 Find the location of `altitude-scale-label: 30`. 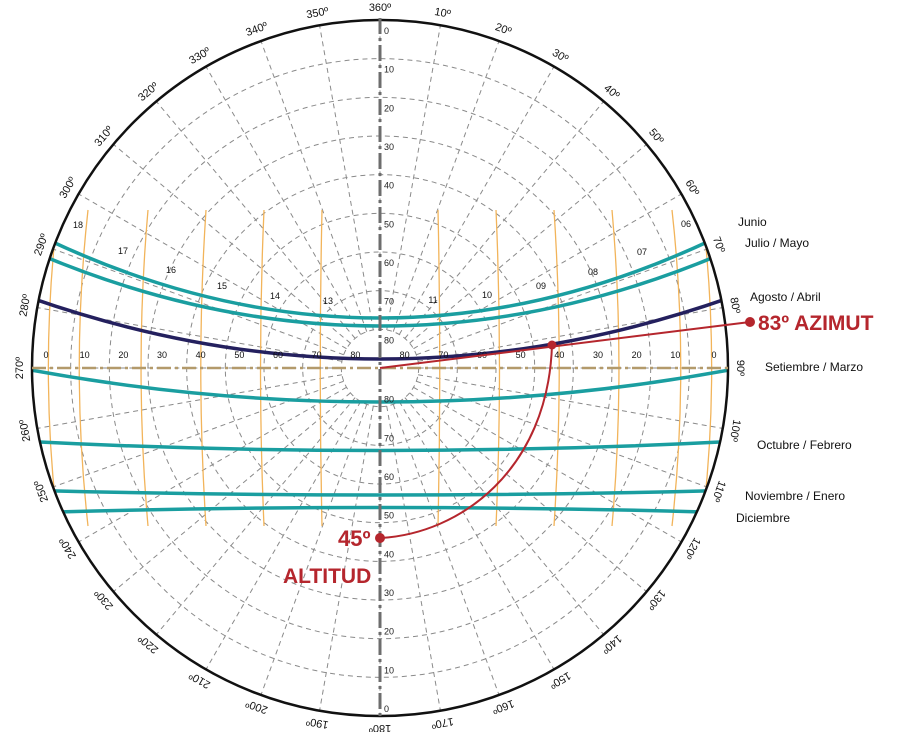

altitude-scale-label: 30 is located at coordinates (389, 593).